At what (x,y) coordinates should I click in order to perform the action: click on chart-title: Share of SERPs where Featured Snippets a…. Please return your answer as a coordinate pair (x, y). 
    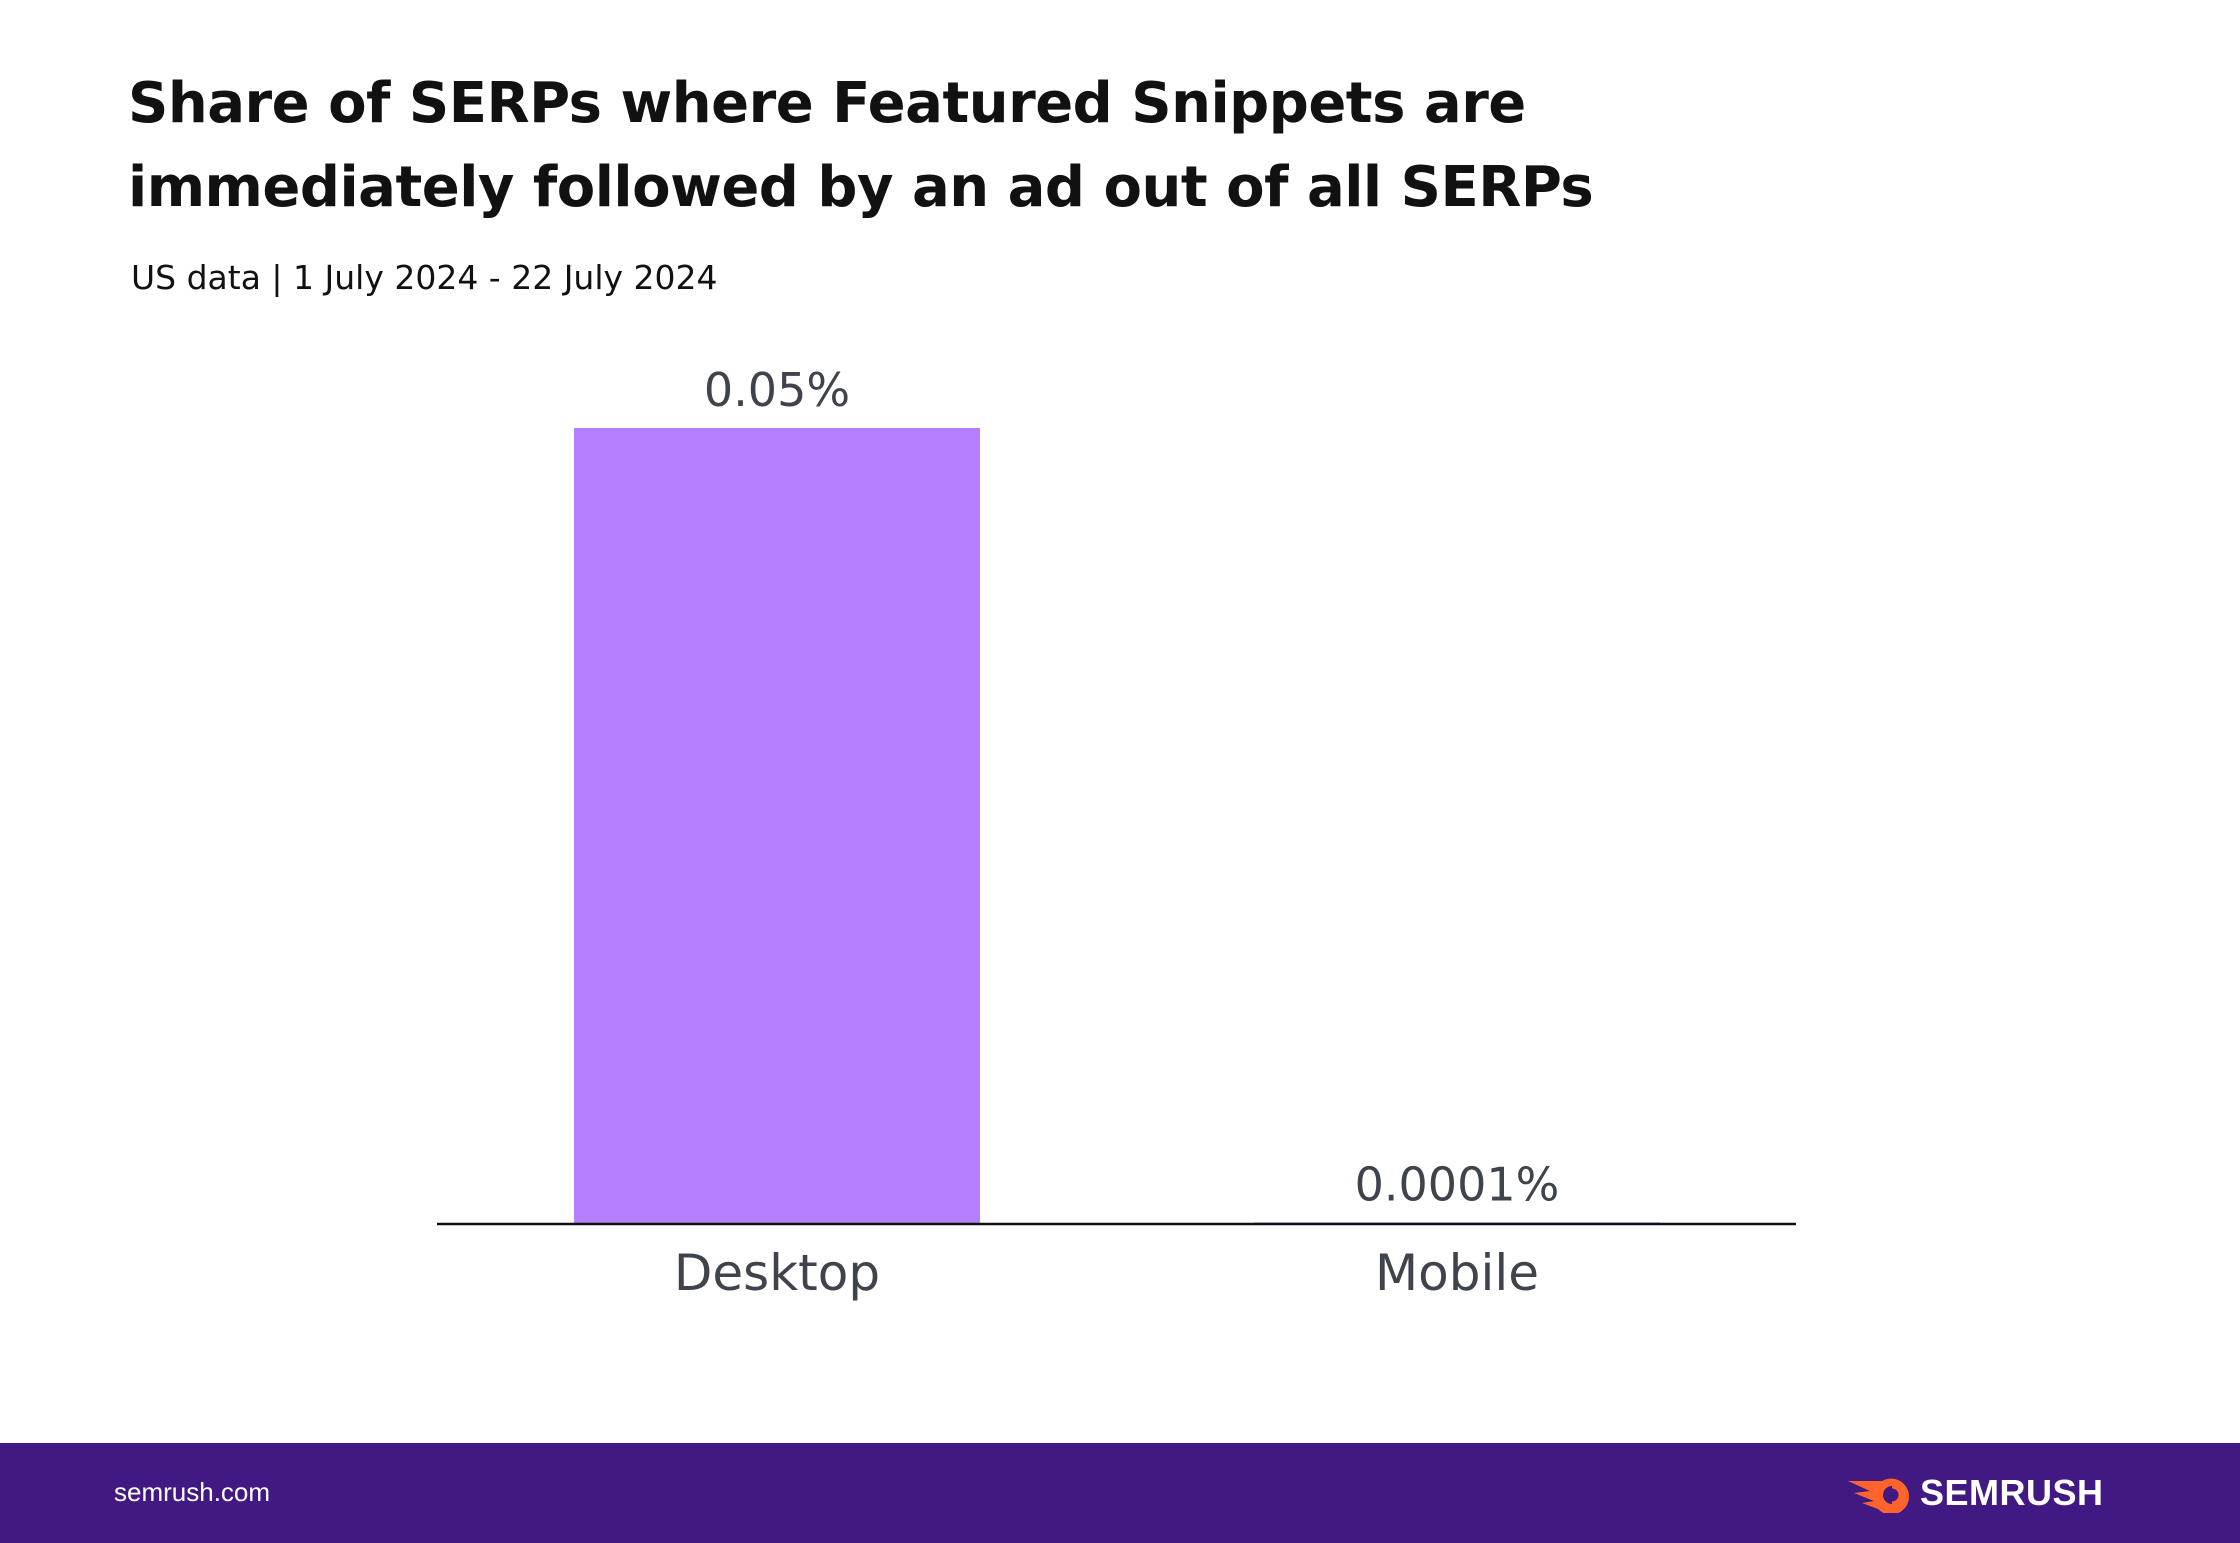
    Looking at the image, I should click on (861, 145).